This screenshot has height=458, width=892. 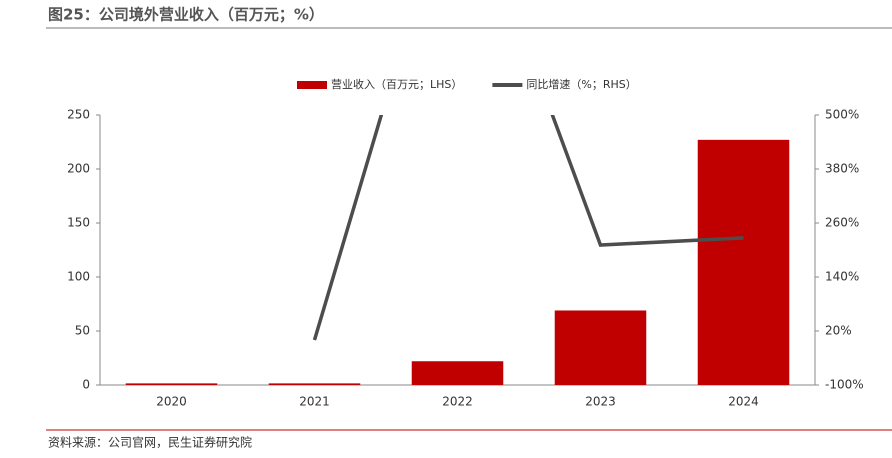 I want to click on y2-tick-label: -100%, so click(x=844, y=385).